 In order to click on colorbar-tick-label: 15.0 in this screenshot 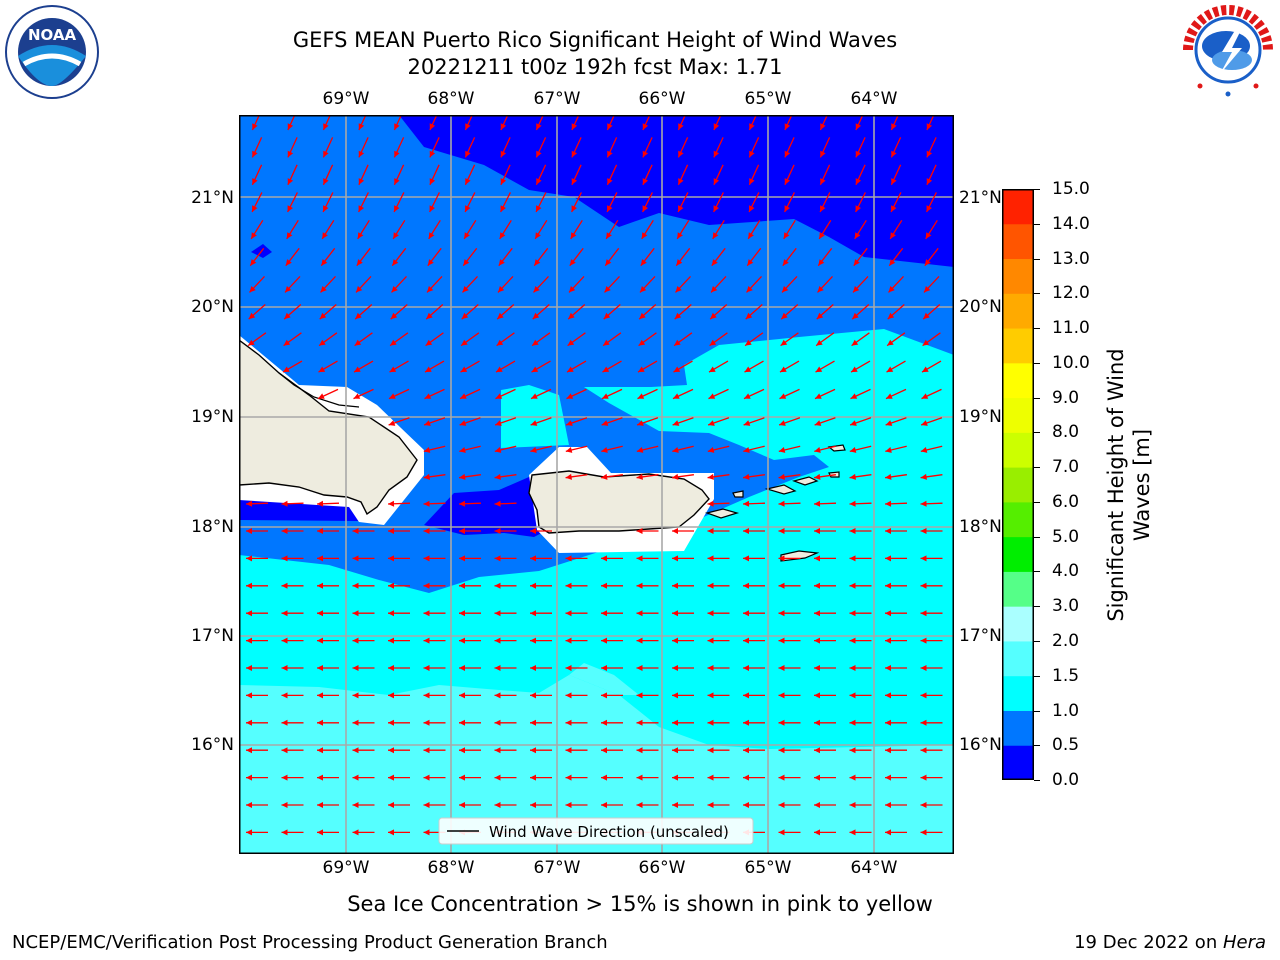, I will do `click(1071, 189)`.